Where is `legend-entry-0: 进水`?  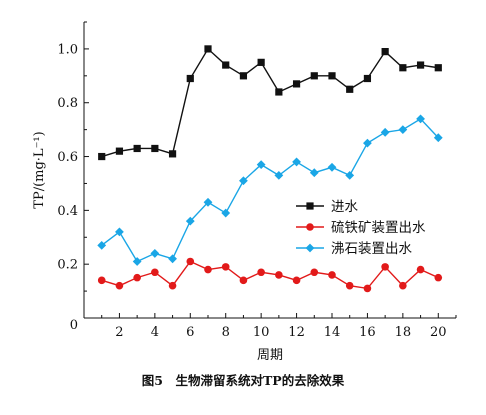
legend-entry-0: 进水 is located at coordinates (327, 207).